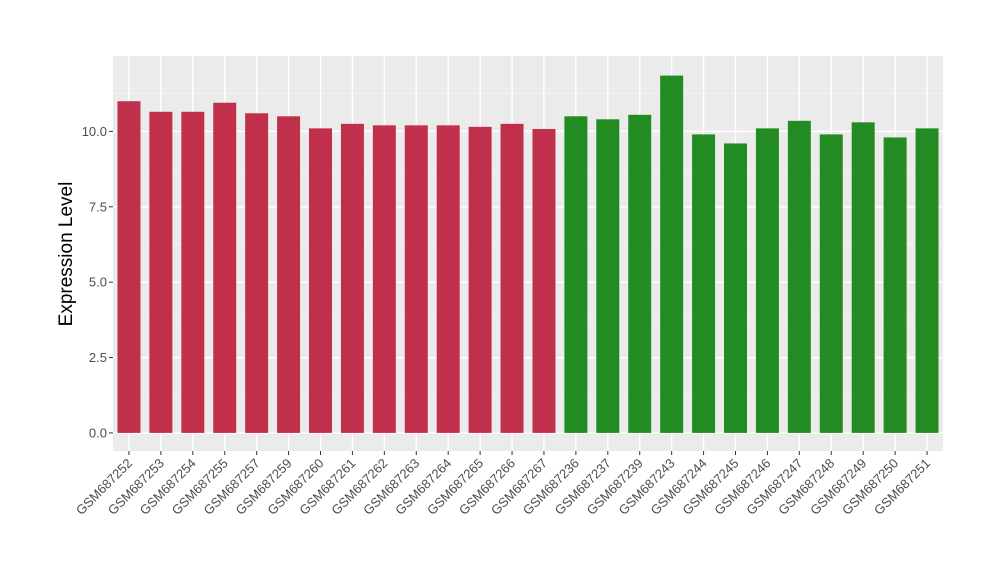 Image resolution: width=1000 pixels, height=585 pixels. I want to click on y-tick-label: 7.5, so click(98, 206).